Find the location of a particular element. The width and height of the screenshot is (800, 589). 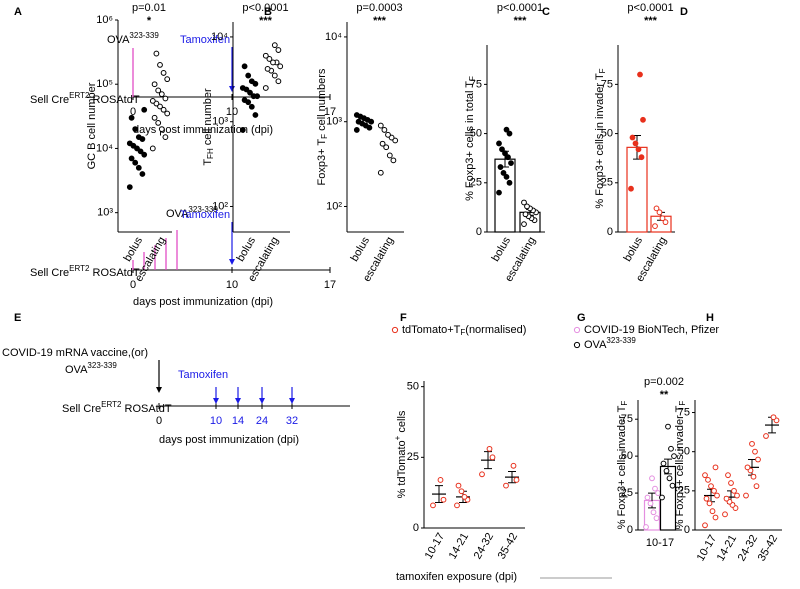

text-part: OVA is located at coordinates (76, 370).